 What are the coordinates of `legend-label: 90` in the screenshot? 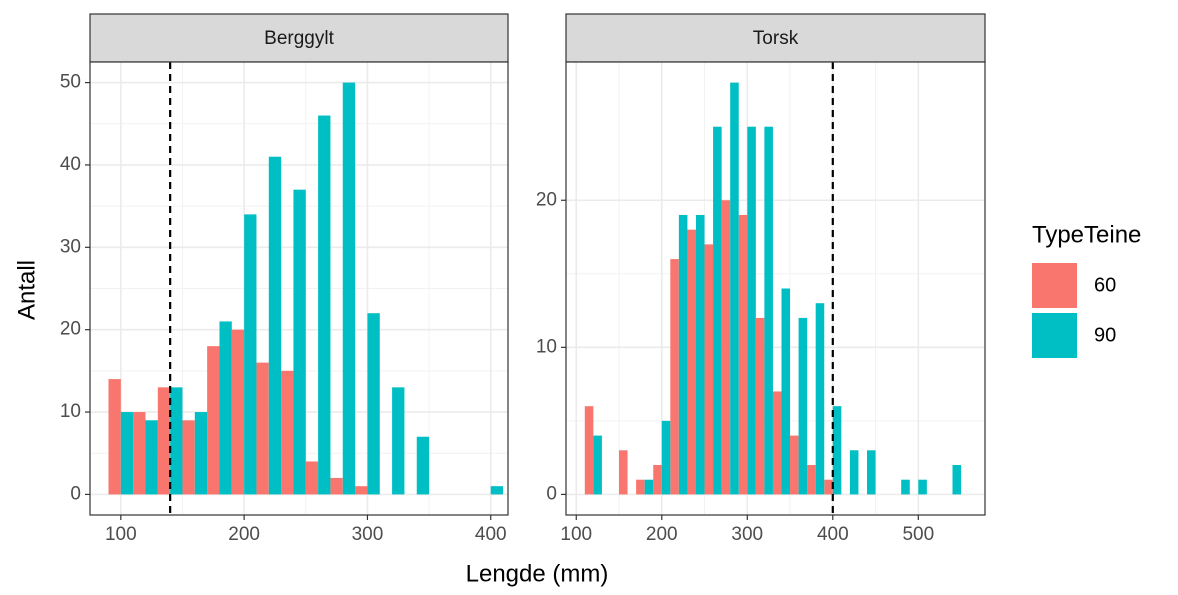 It's located at (1105, 335).